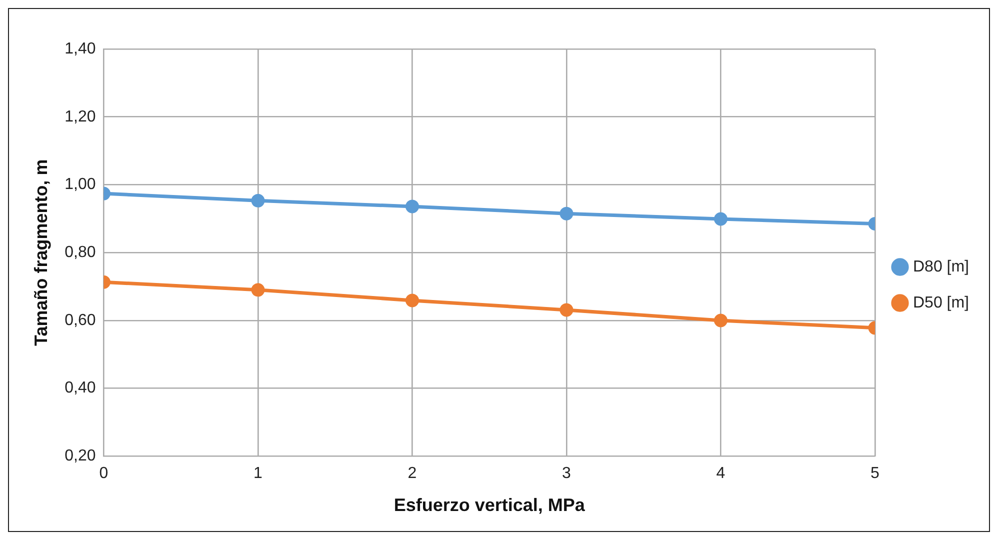  What do you see at coordinates (940, 267) in the screenshot?
I see `legend-label: D80 [m]` at bounding box center [940, 267].